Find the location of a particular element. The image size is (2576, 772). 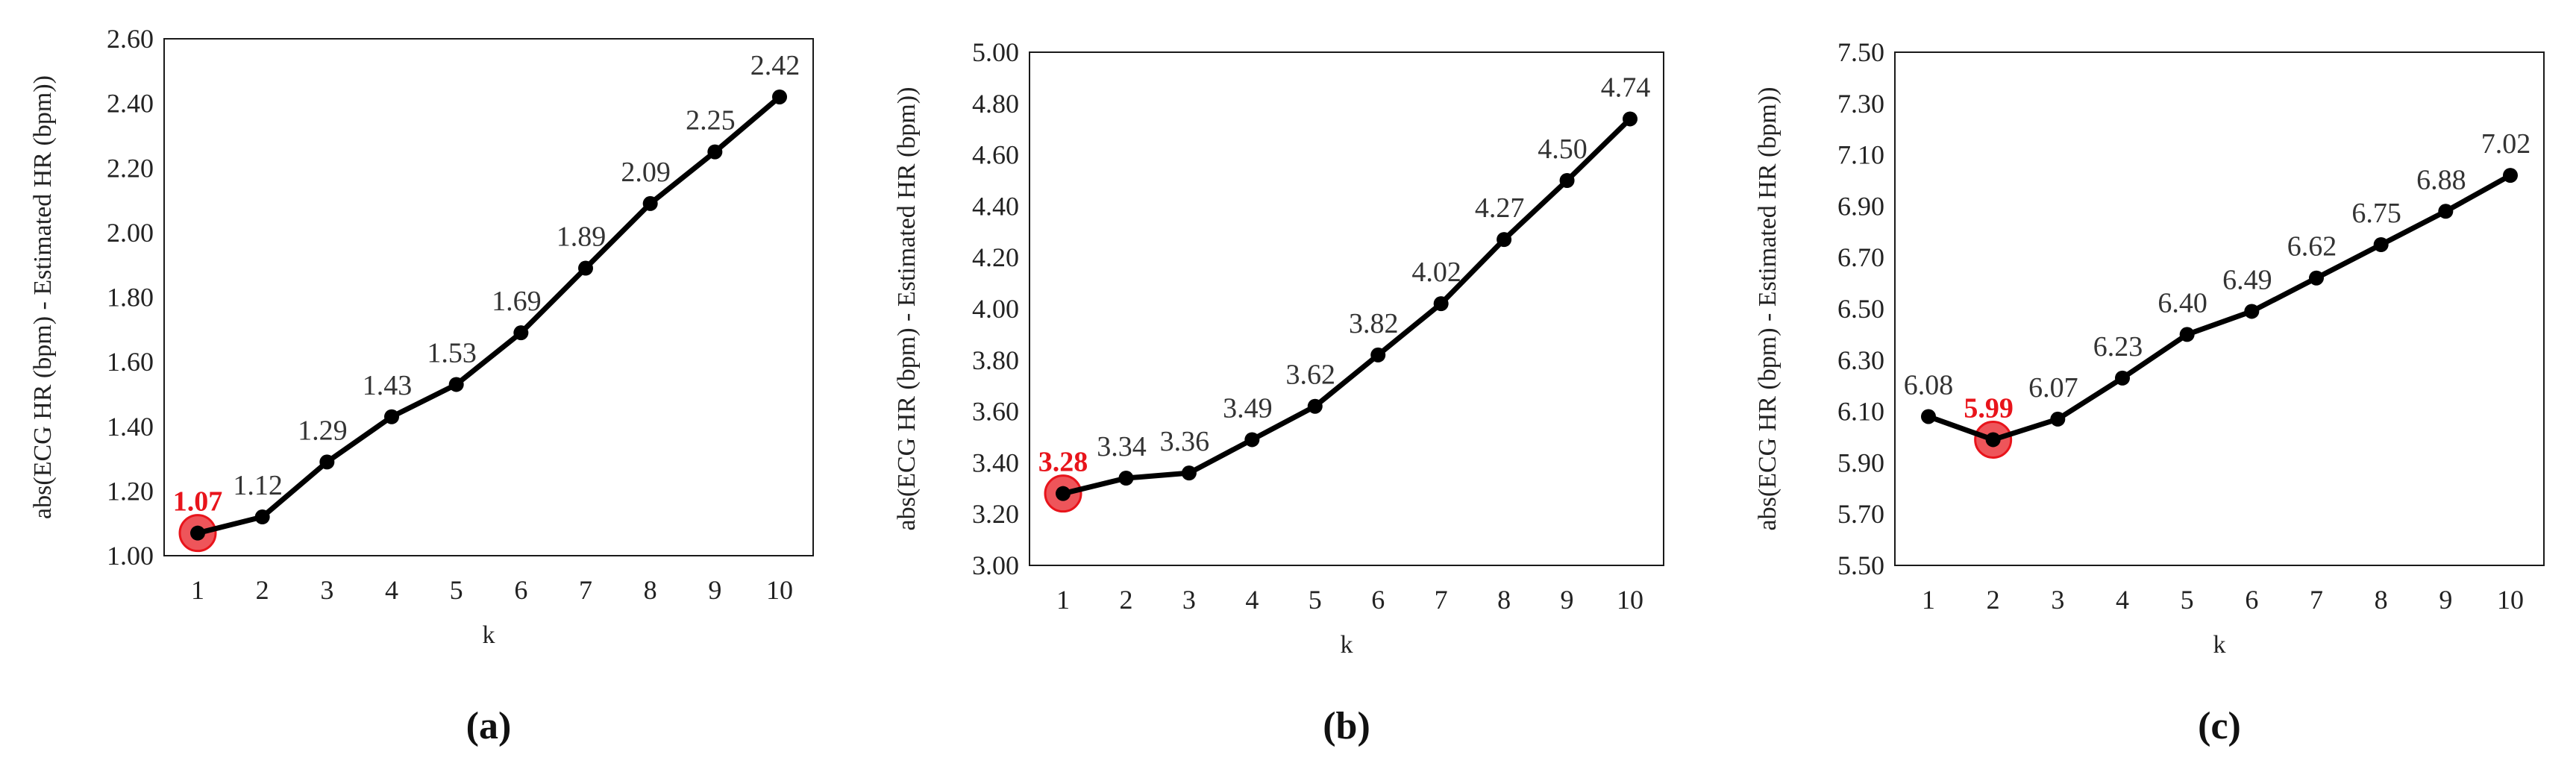

data-label: 1.12 is located at coordinates (258, 486).